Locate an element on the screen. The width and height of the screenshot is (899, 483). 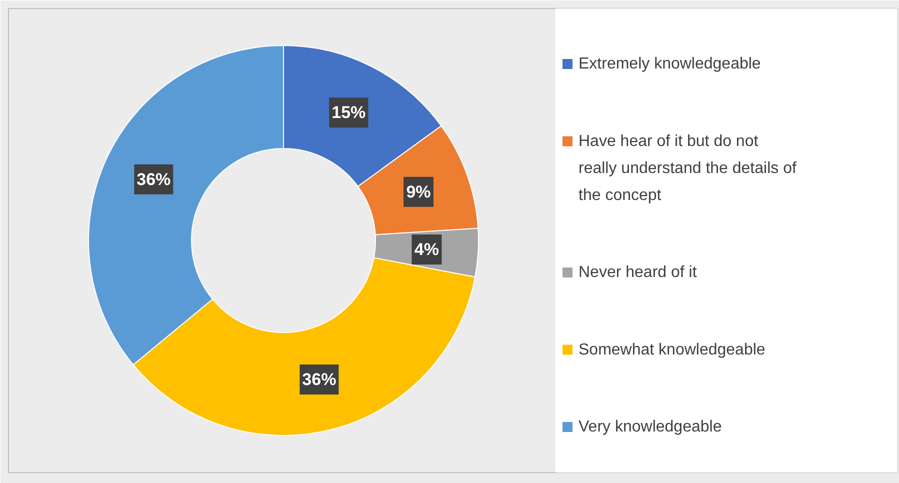
legend-label: Very knowledgeable is located at coordinates (650, 427).